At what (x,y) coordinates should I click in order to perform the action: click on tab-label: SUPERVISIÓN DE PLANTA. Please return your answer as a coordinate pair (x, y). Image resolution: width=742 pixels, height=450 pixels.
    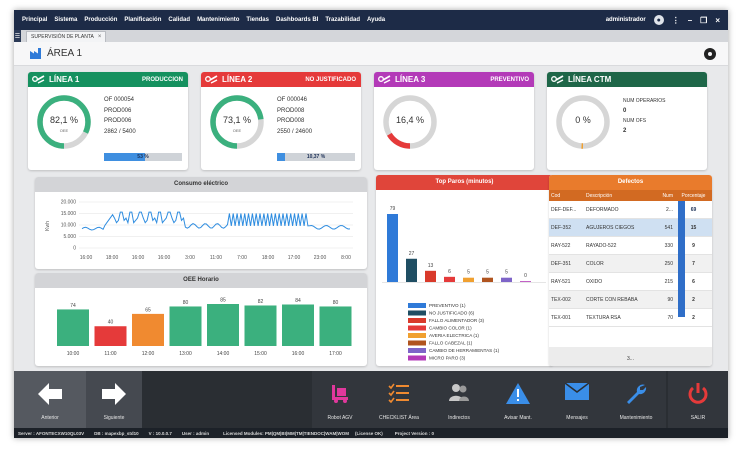
    Looking at the image, I should click on (62, 37).